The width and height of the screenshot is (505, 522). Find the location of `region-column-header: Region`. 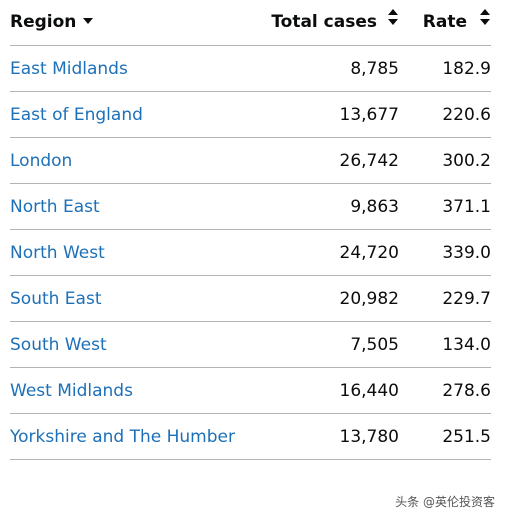

region-column-header: Region is located at coordinates (52, 23).